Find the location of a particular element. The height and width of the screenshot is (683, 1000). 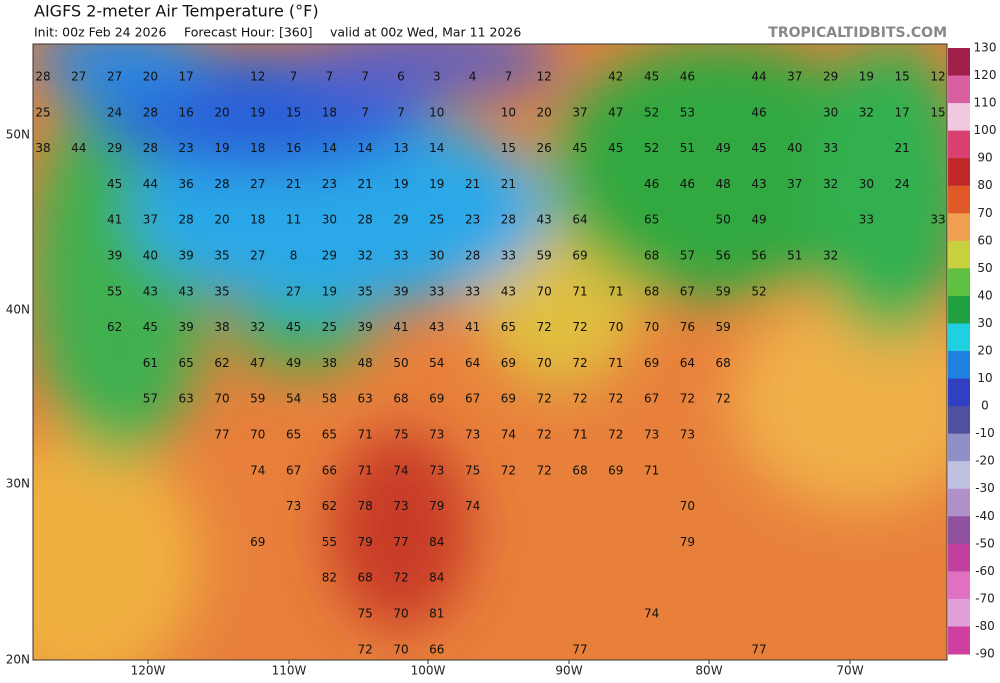

station-value: 76 is located at coordinates (687, 327).